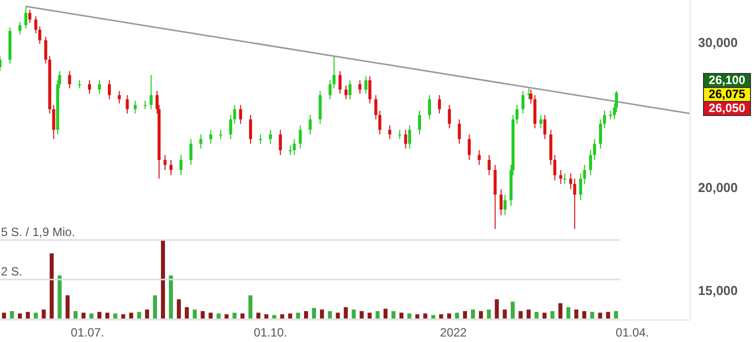 Image resolution: width=755 pixels, height=342 pixels. What do you see at coordinates (718, 188) in the screenshot?
I see `y-tick-label: 20,000` at bounding box center [718, 188].